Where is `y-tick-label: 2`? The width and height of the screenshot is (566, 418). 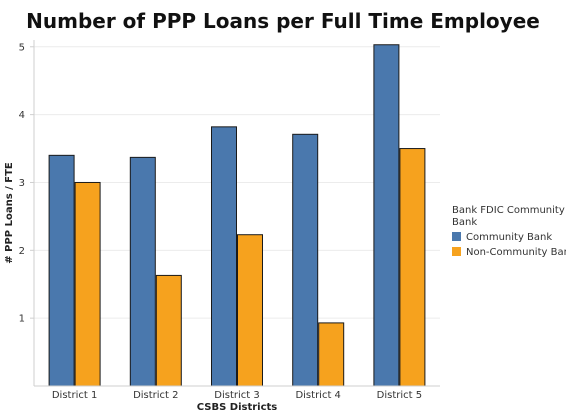
y-tick-label: 2 is located at coordinates (22, 251).